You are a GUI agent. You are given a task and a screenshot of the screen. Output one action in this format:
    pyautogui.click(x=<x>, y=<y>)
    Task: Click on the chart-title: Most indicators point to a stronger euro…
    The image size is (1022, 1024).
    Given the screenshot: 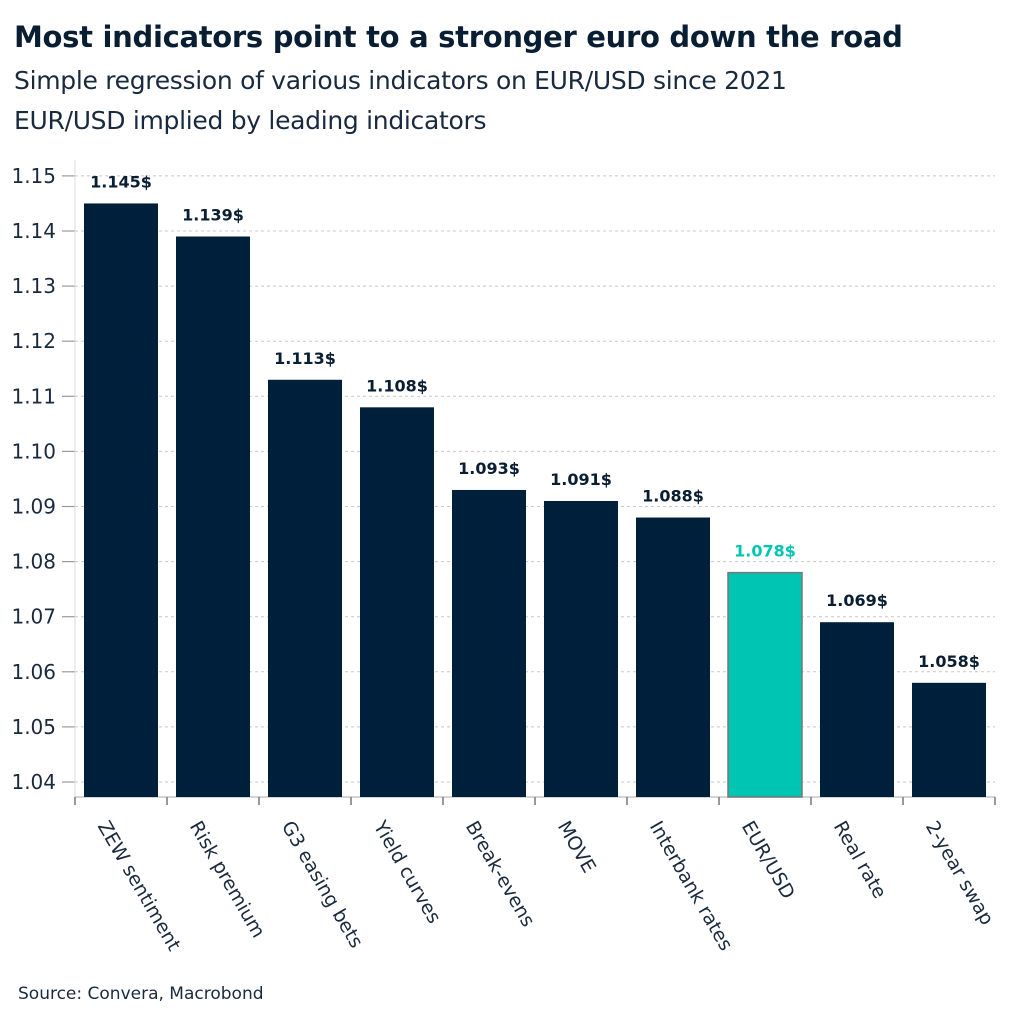 What is the action you would take?
    pyautogui.click(x=458, y=37)
    